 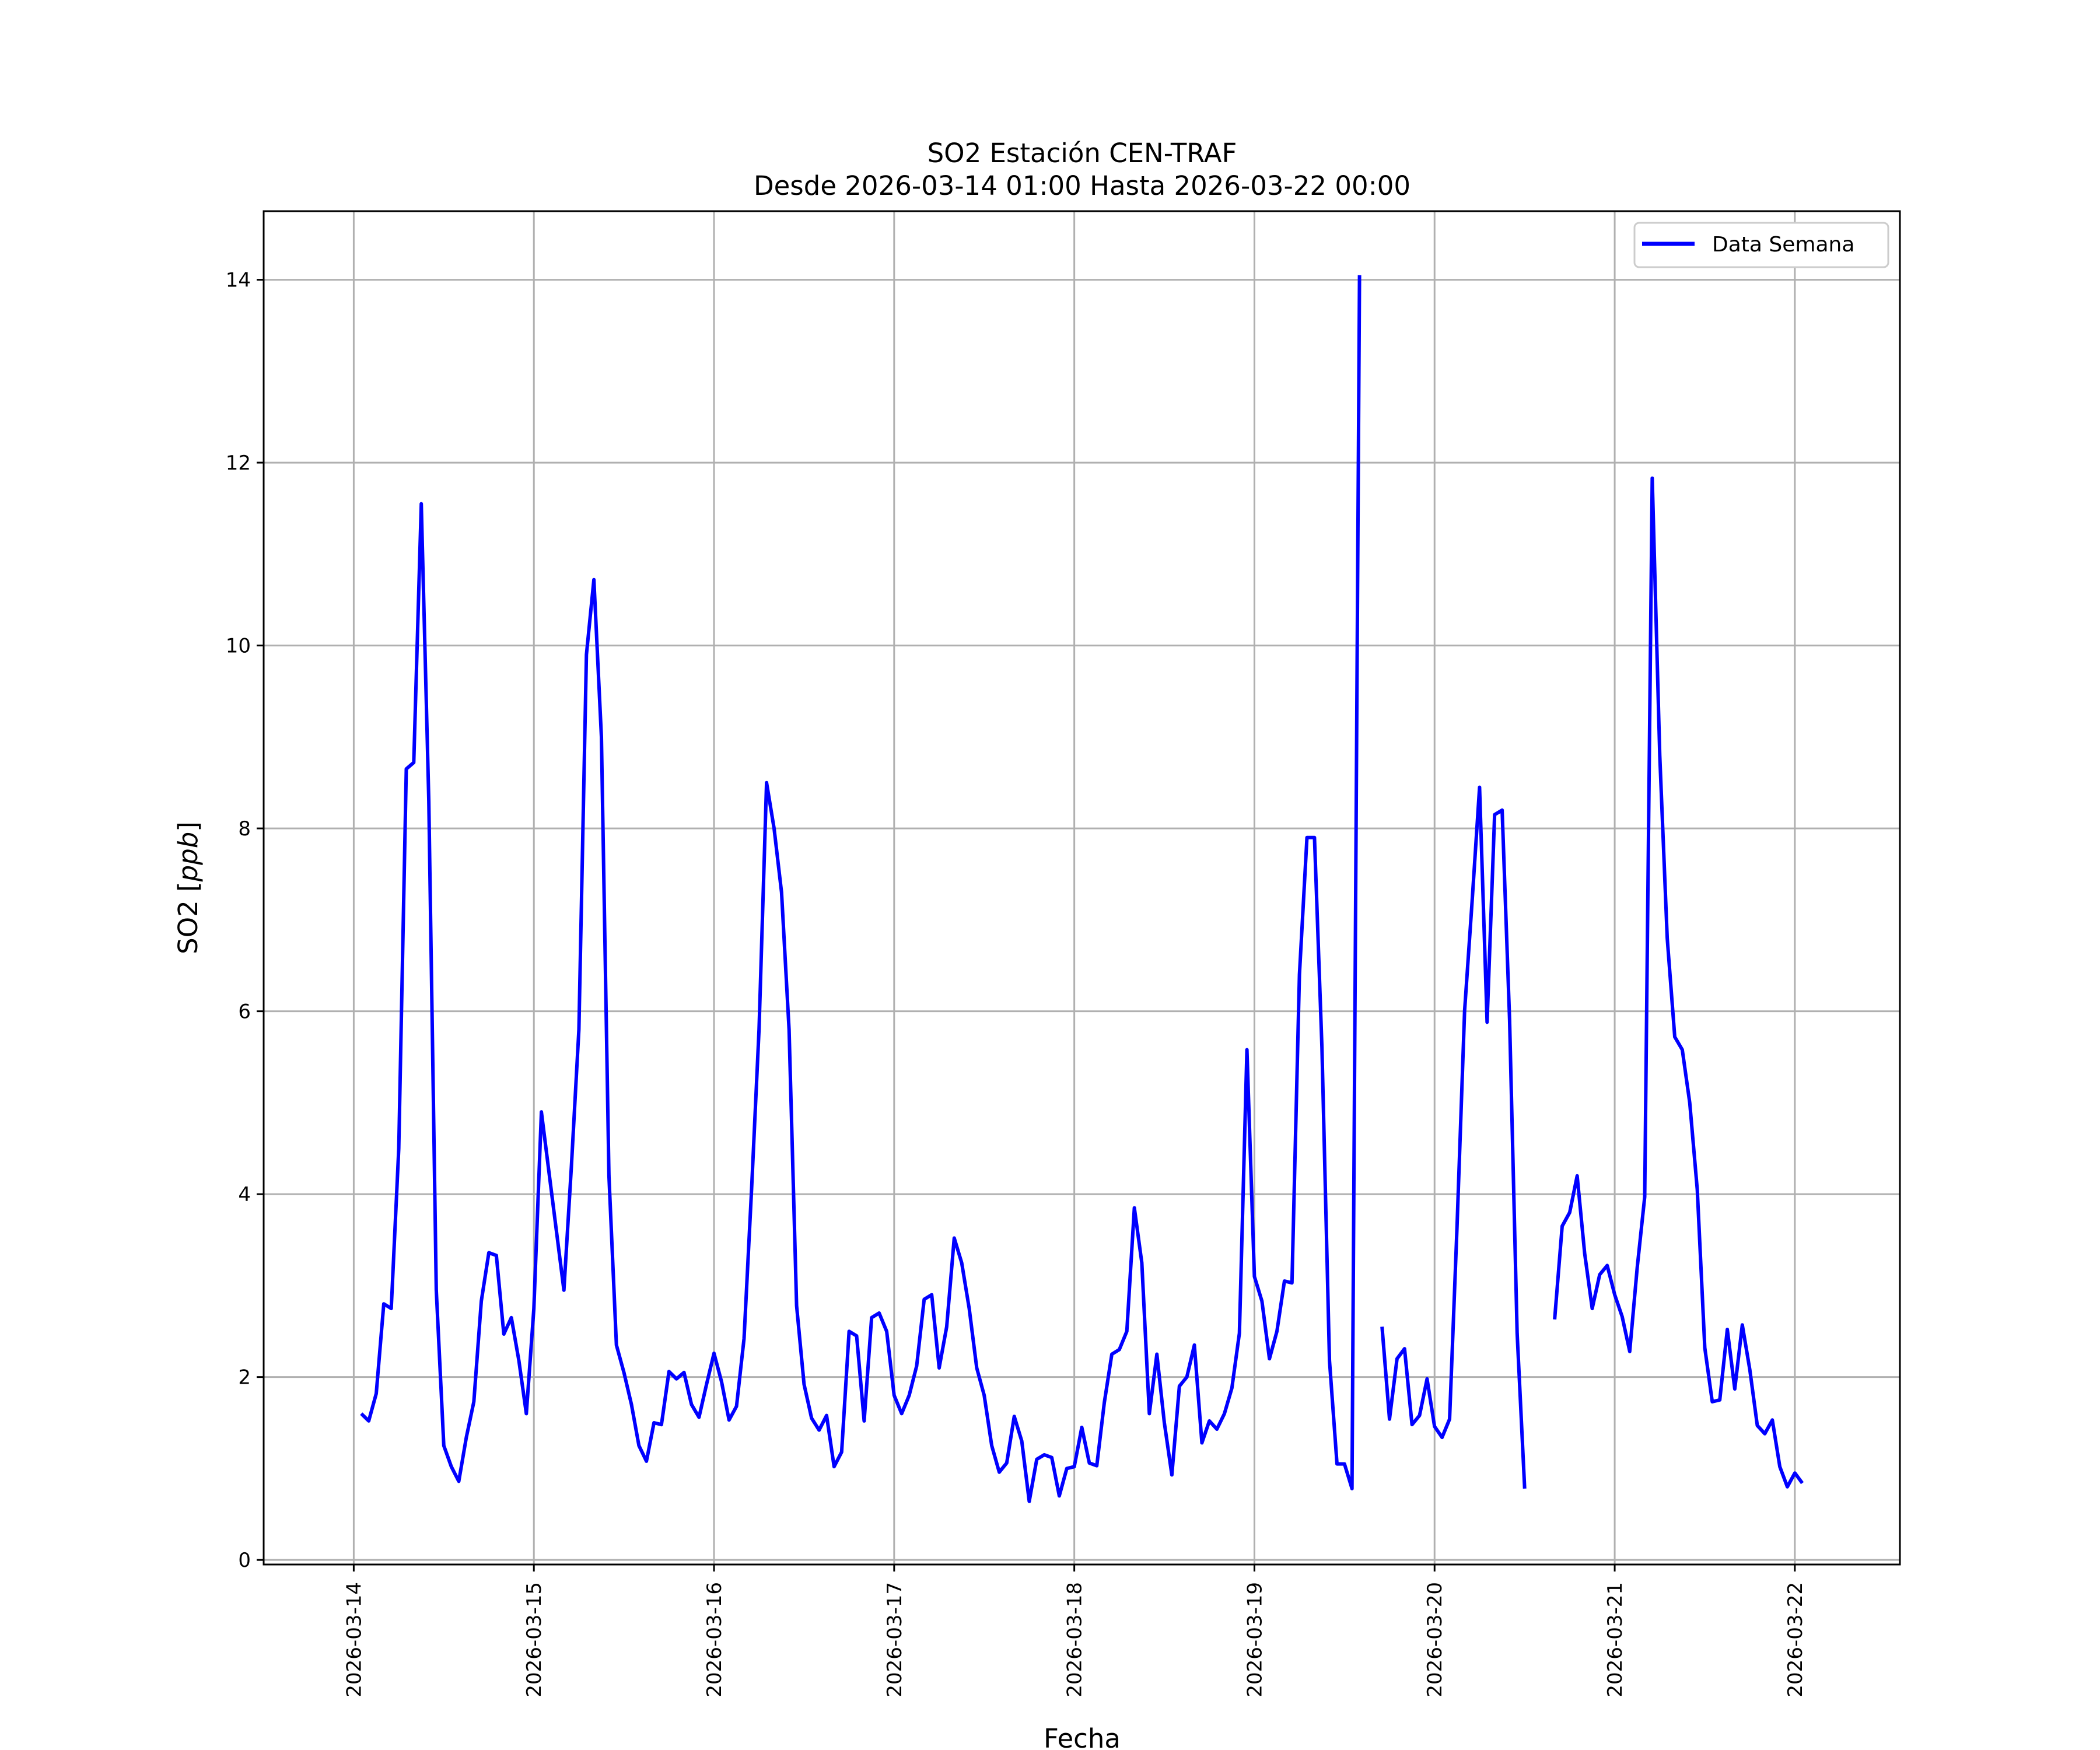 I want to click on x-tick-label: 2026-03-17, so click(x=895, y=1640).